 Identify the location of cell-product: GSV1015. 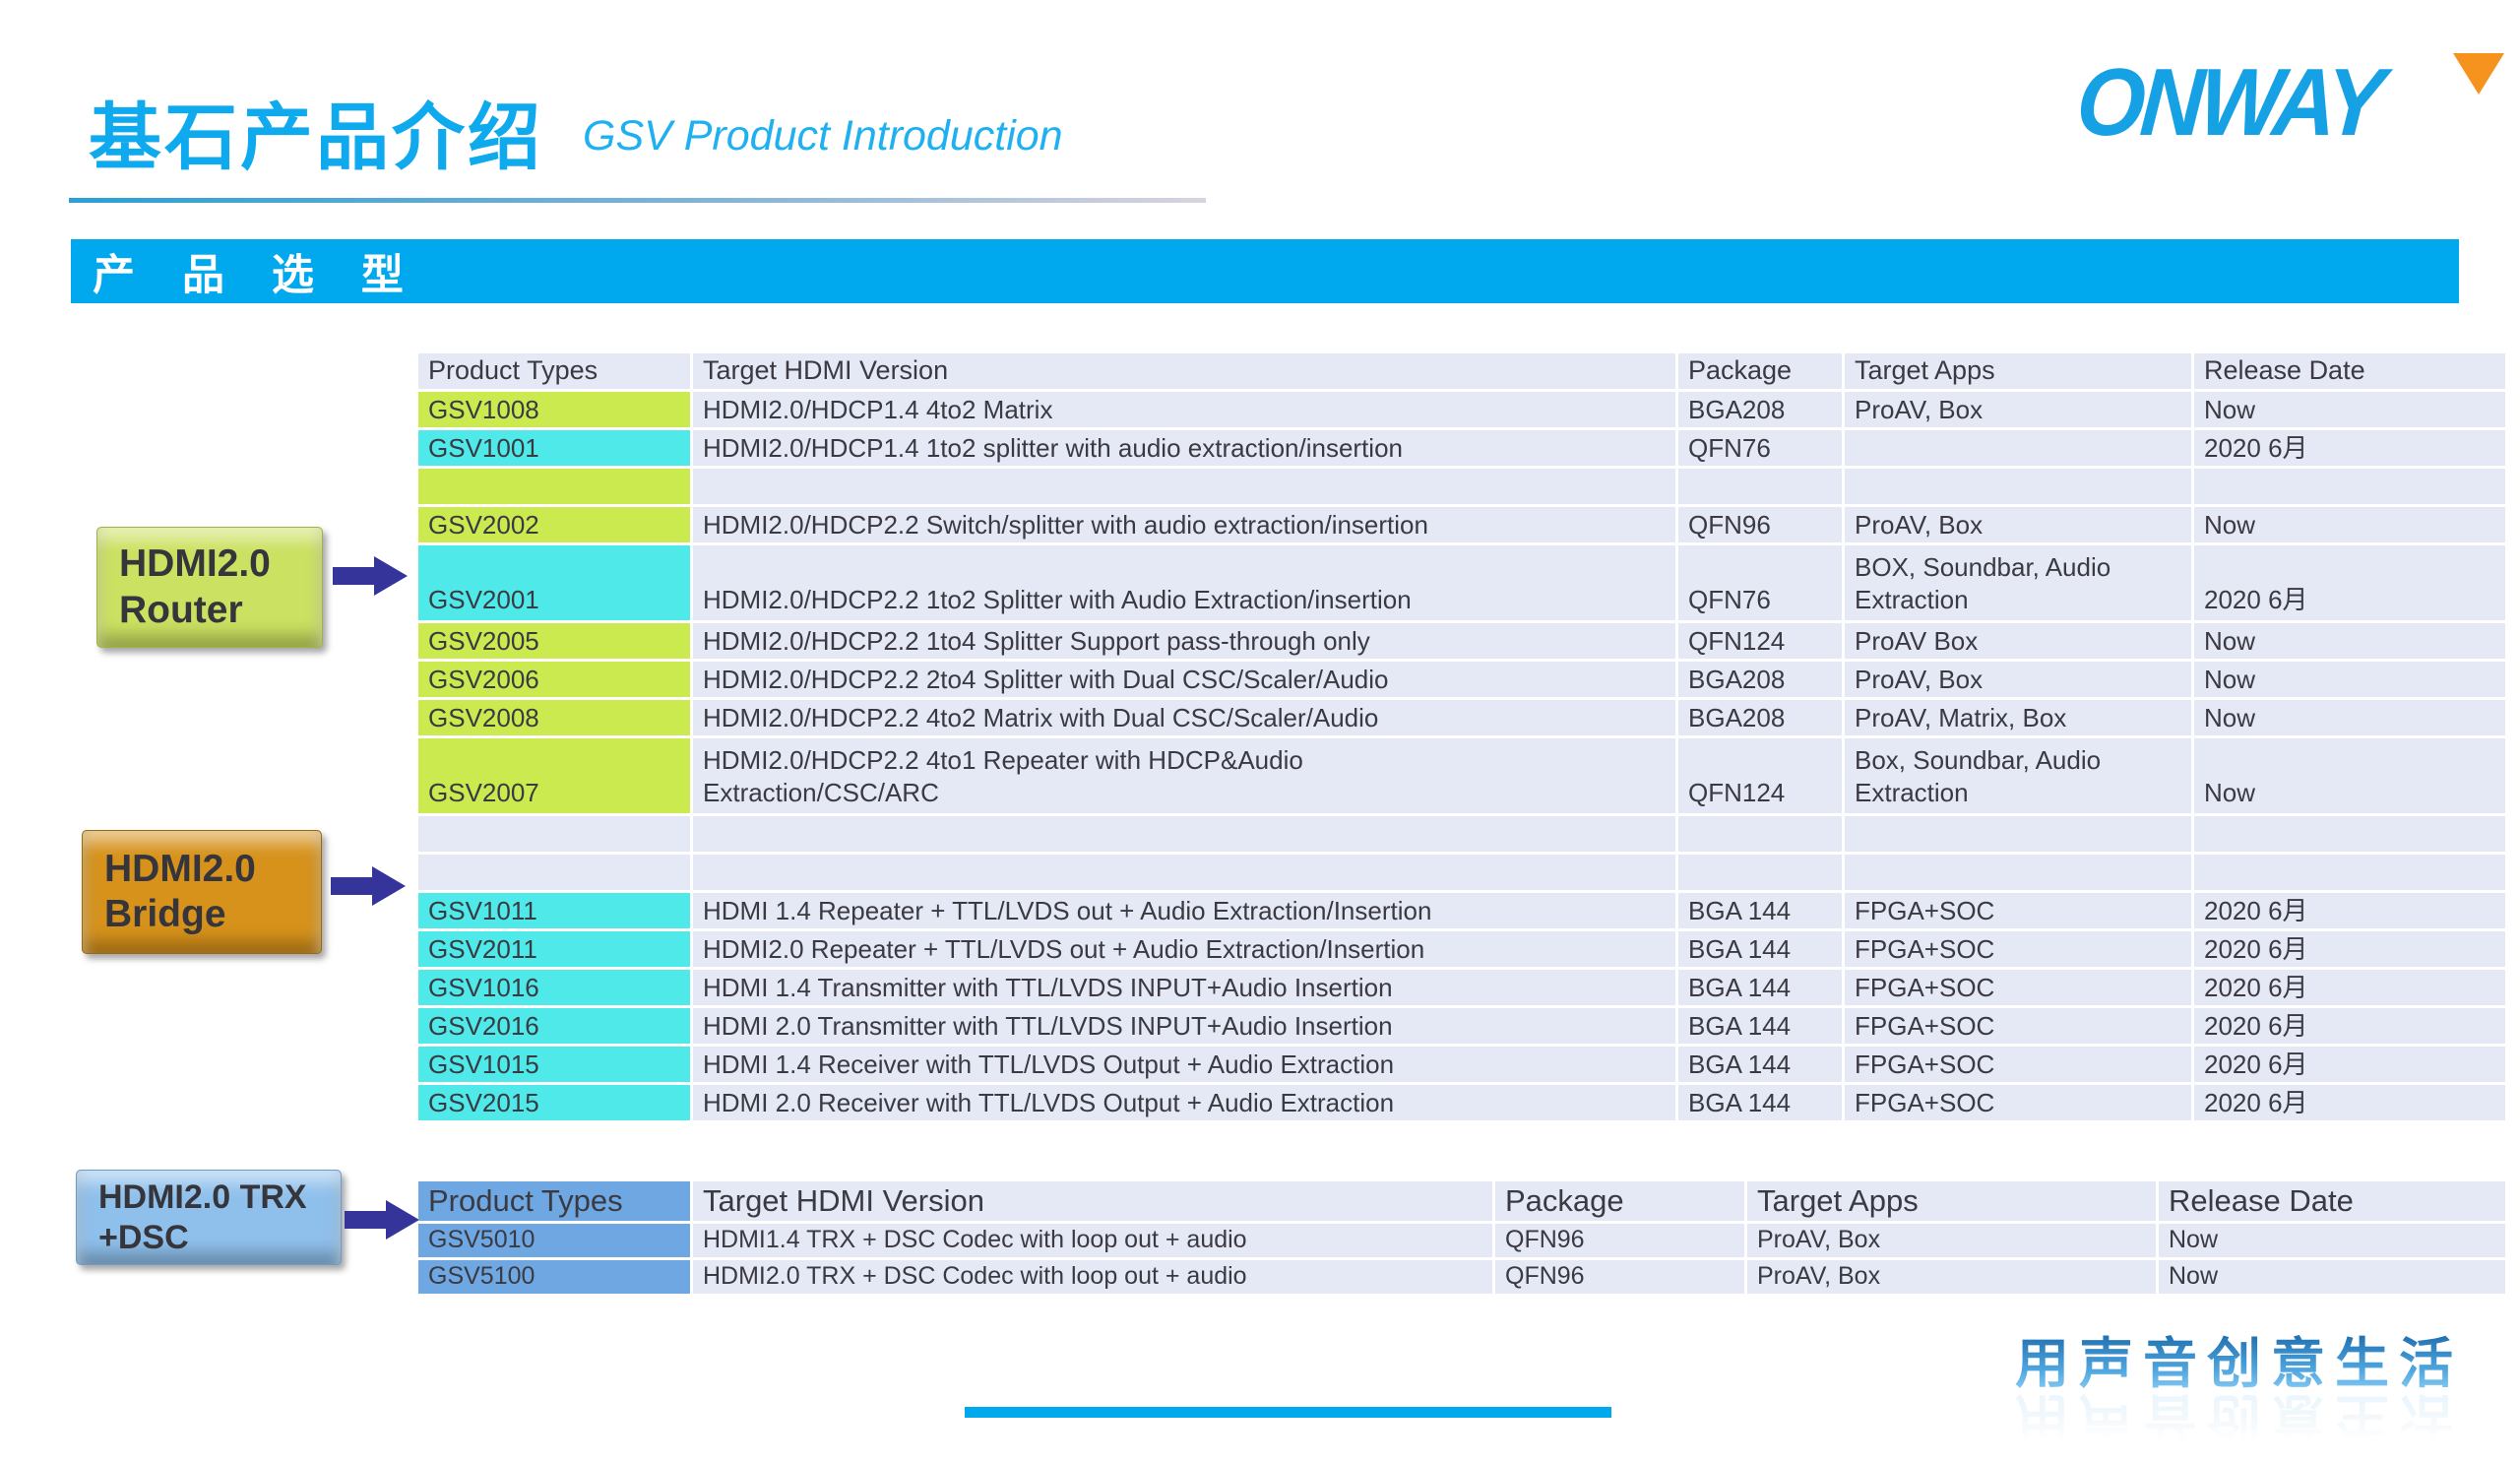
(554, 1064).